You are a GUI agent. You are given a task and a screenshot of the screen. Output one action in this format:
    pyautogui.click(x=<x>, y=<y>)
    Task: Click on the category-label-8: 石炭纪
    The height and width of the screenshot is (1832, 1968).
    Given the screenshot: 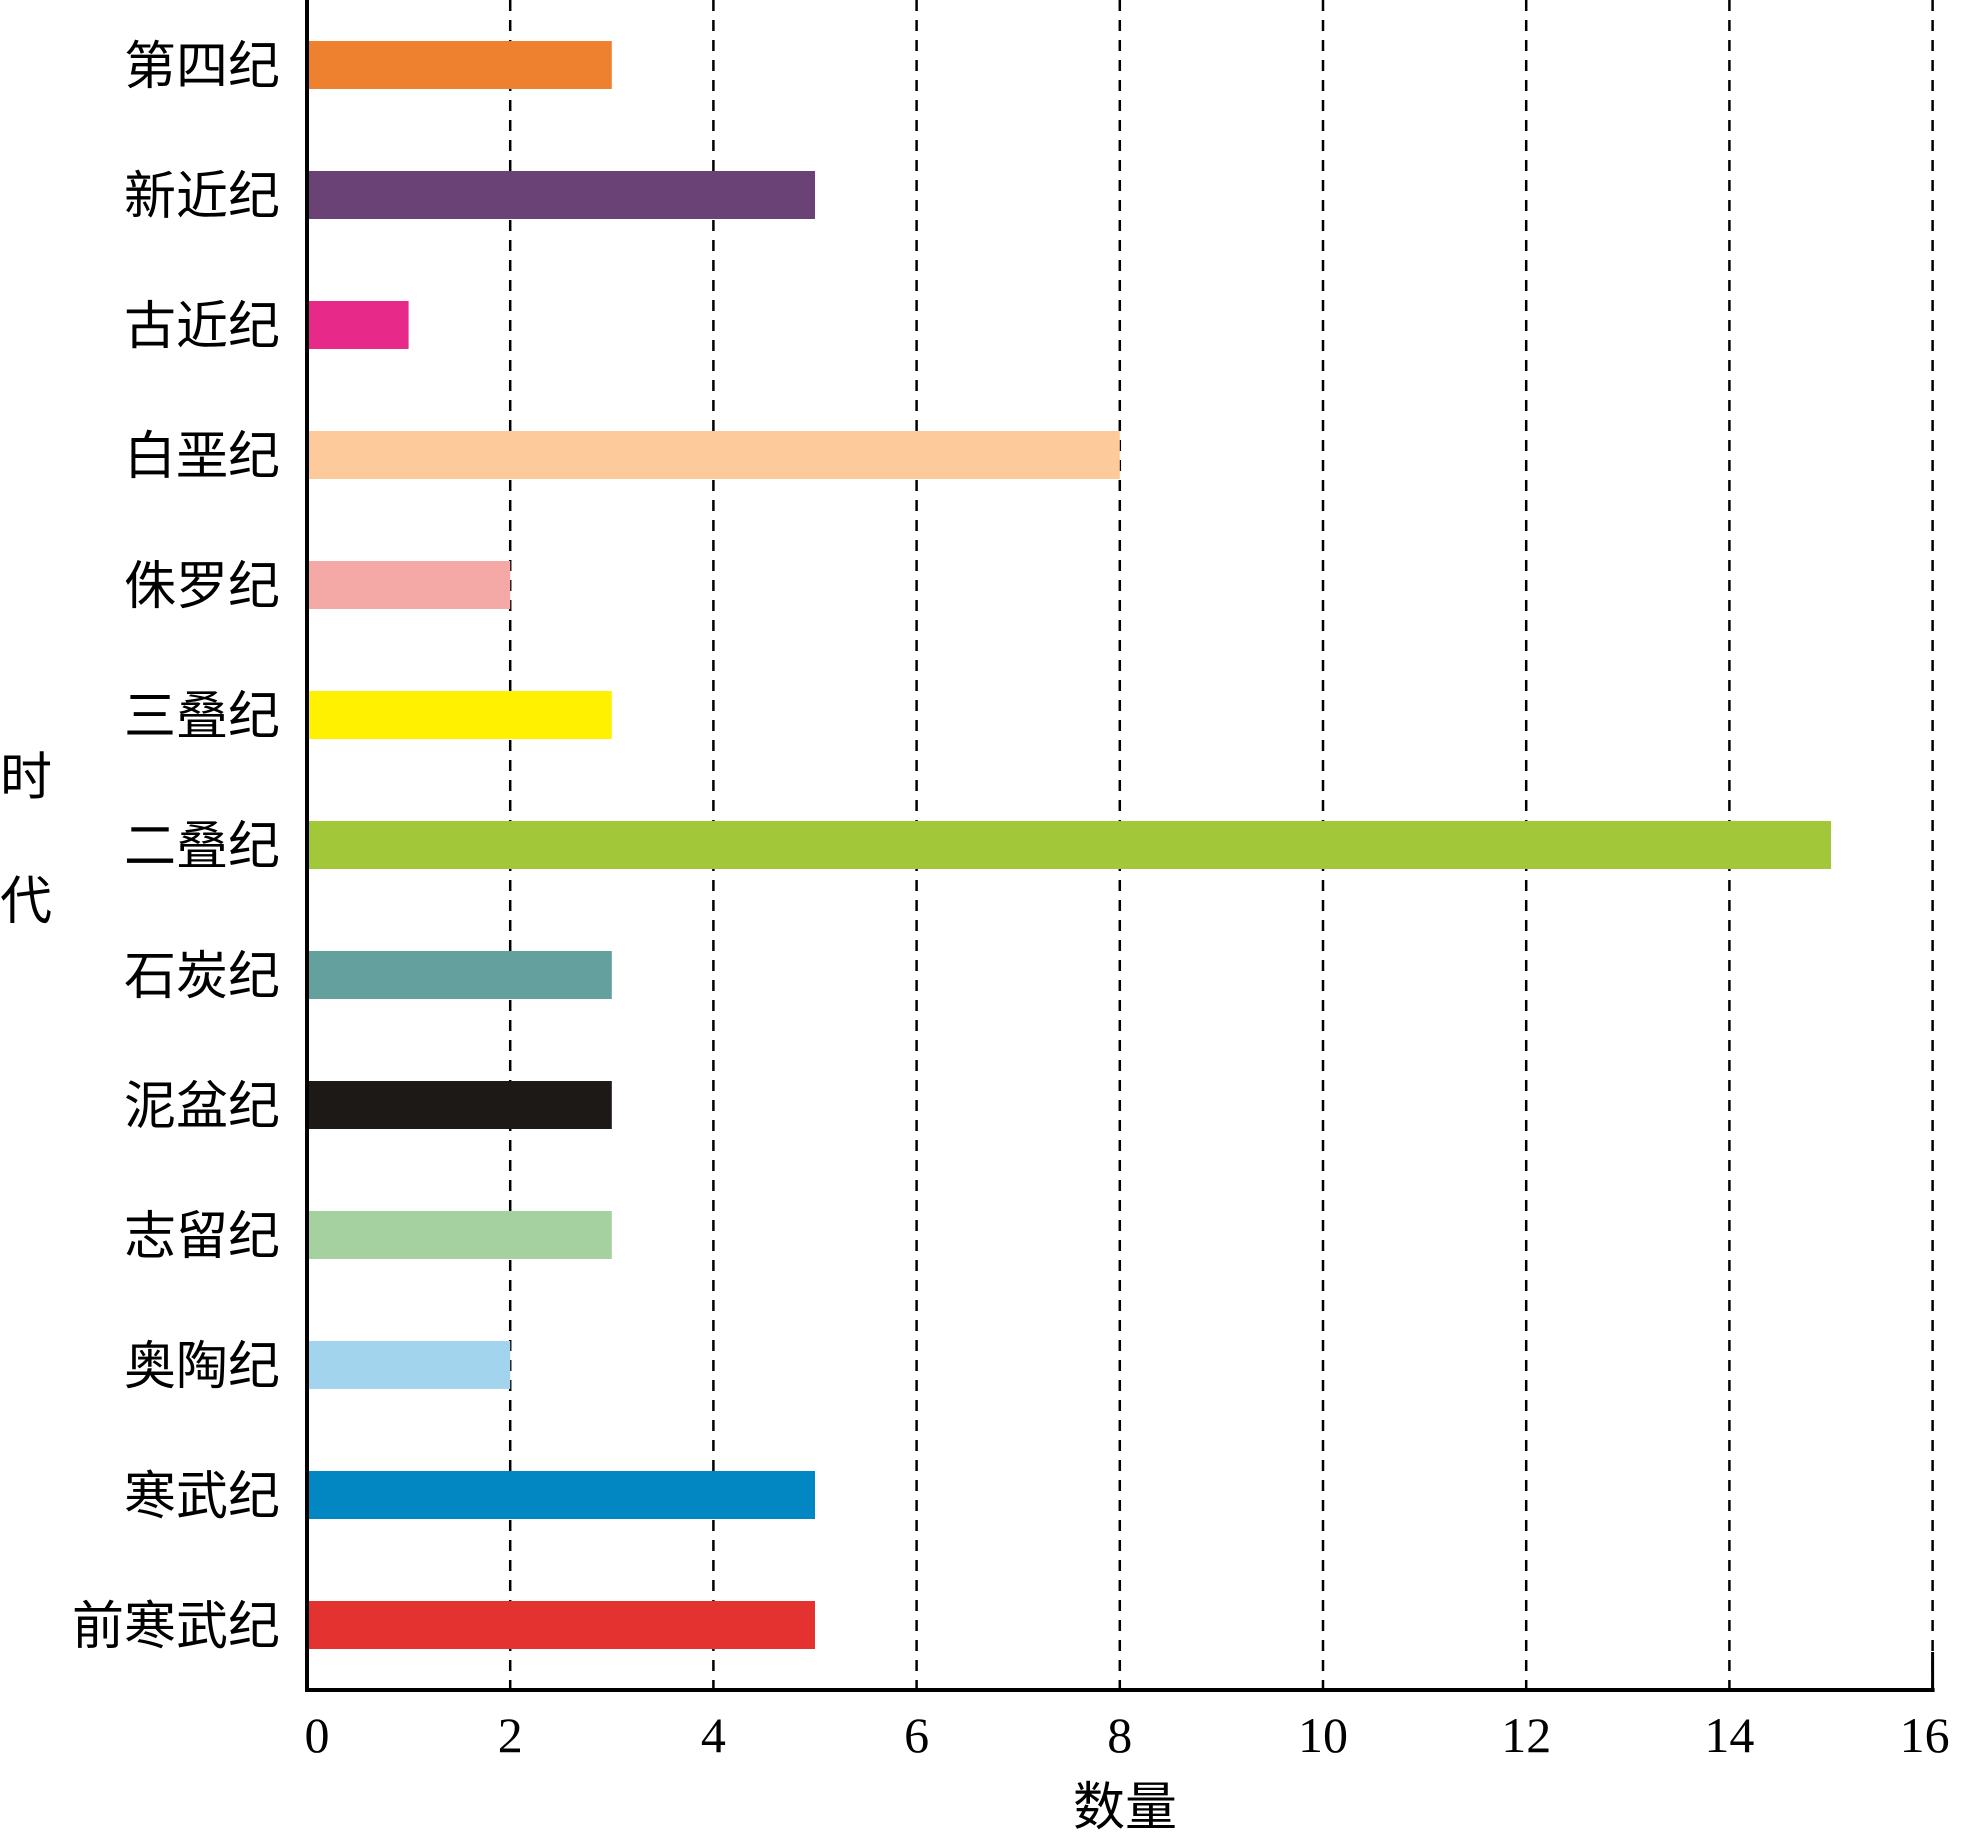 What is the action you would take?
    pyautogui.click(x=202, y=977)
    